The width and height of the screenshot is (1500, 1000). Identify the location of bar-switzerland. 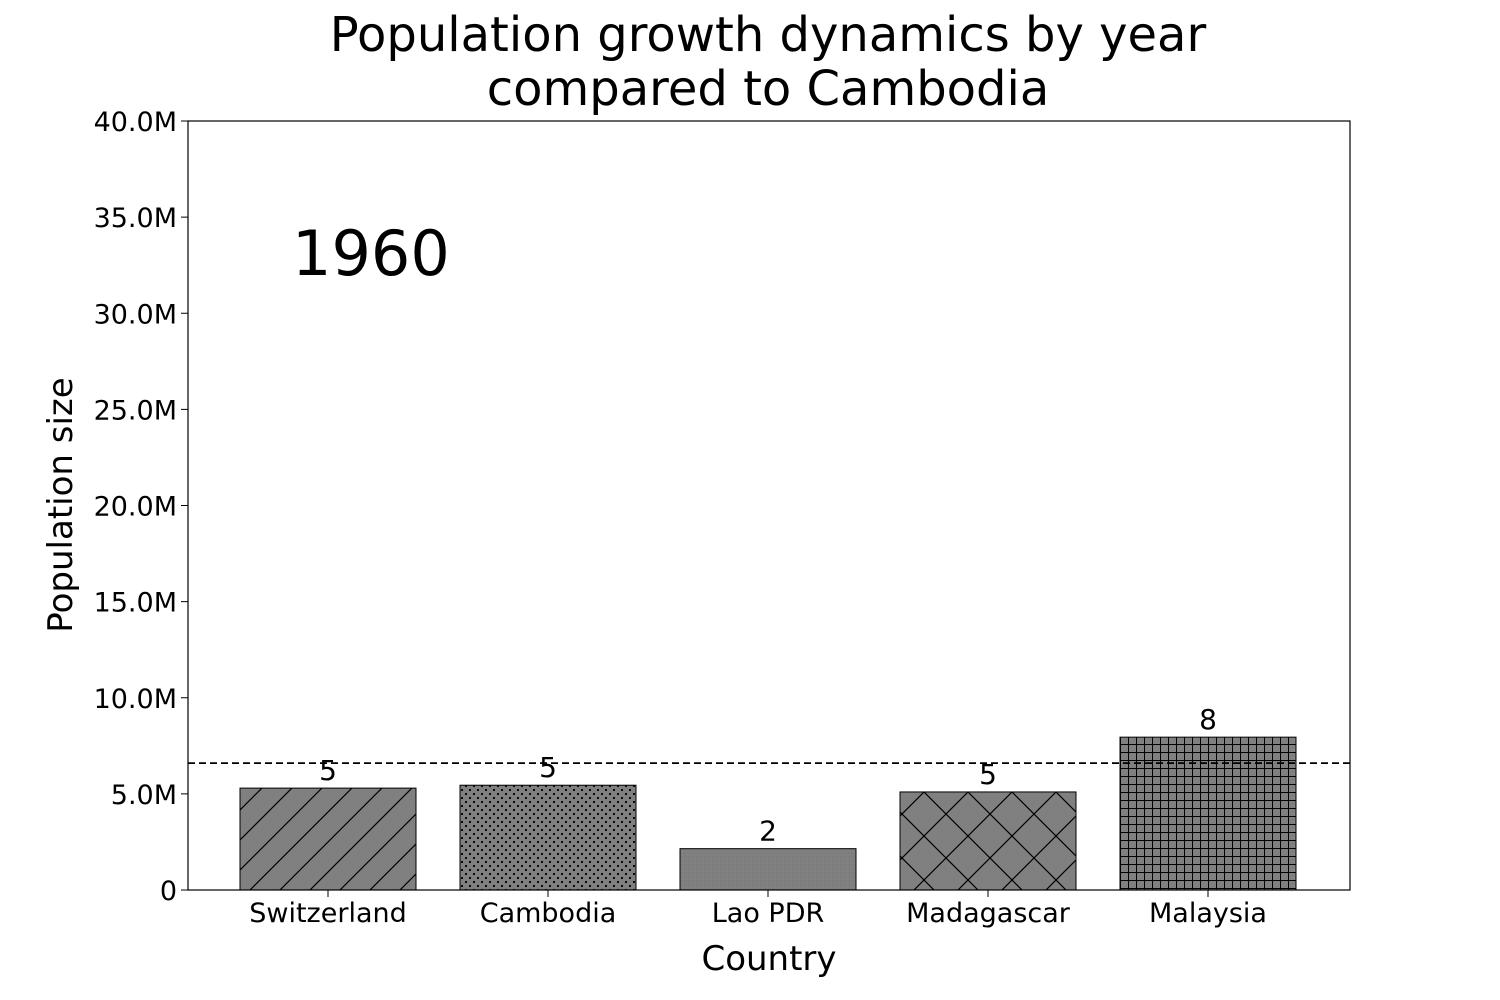
(328, 839).